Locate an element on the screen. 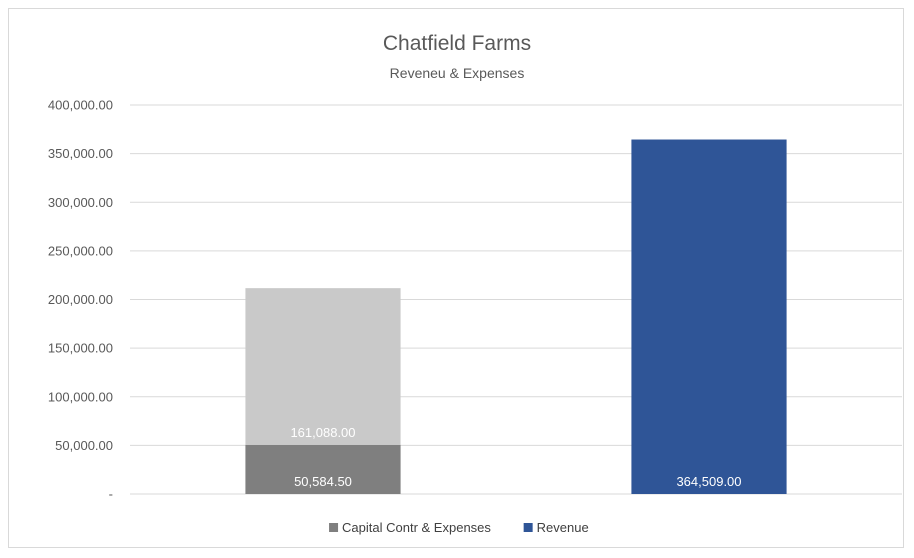  data-labels: 50,584.50 161,088.00 364,509.00 is located at coordinates (515, 457).